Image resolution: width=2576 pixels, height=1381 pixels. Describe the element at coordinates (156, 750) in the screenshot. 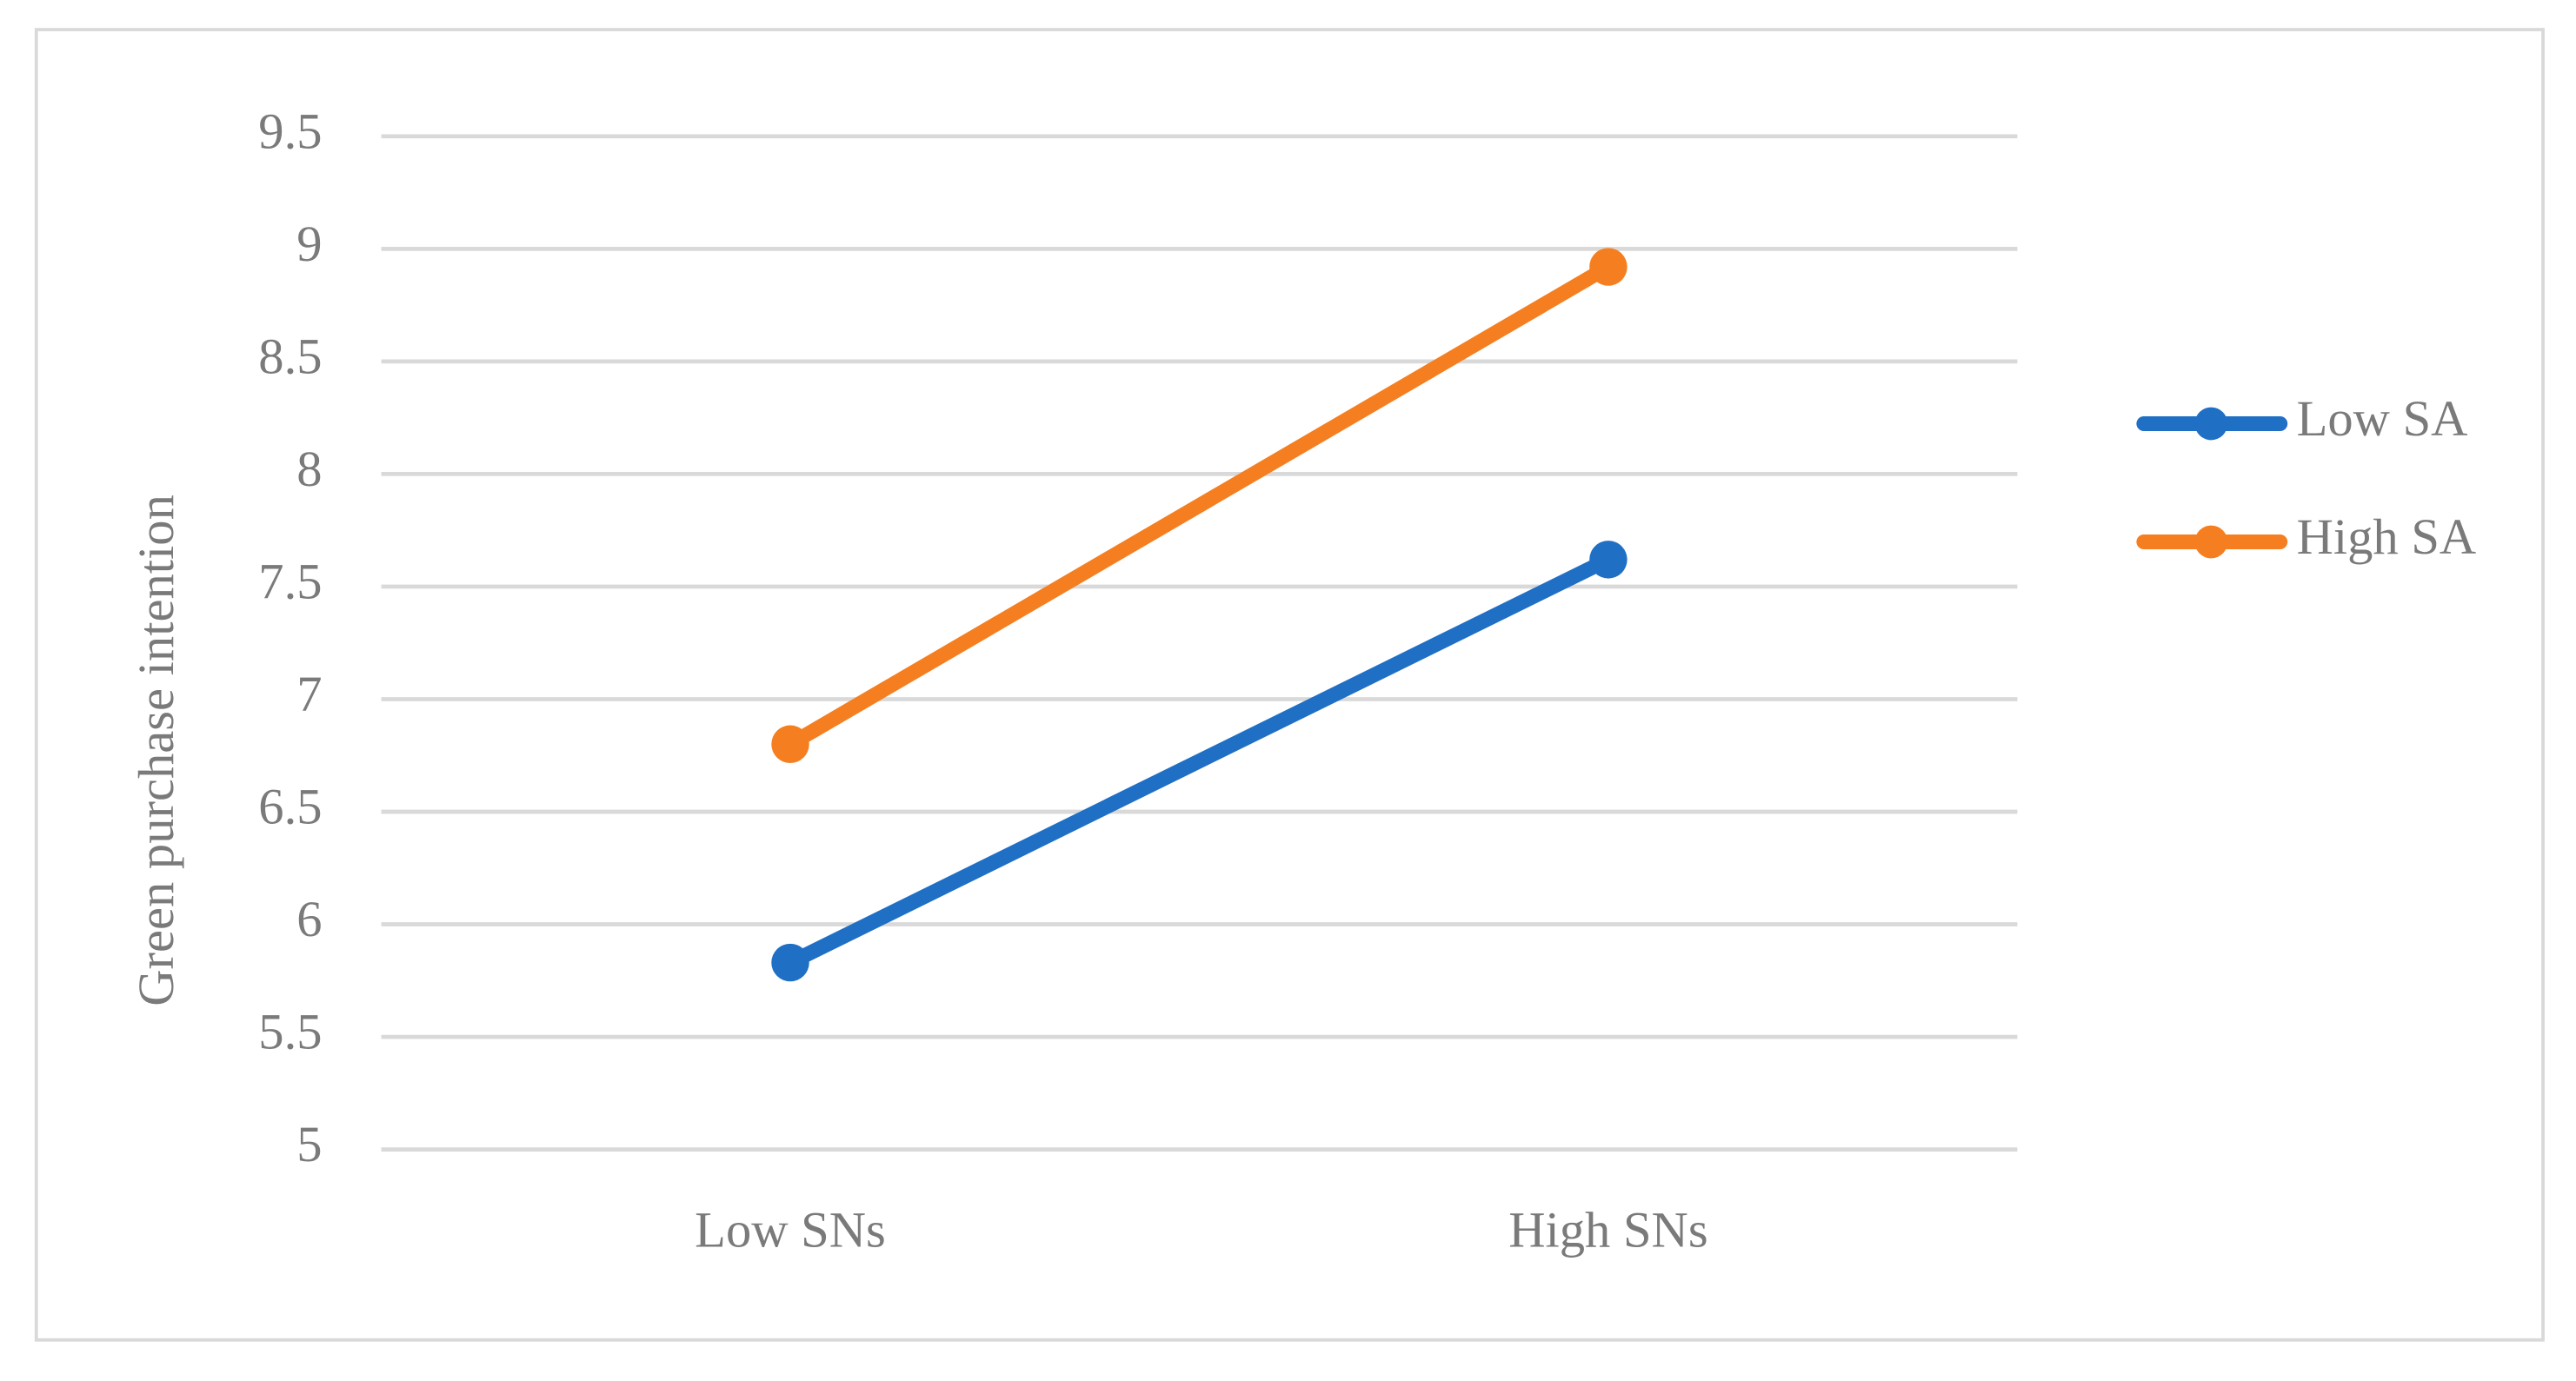

I see `y-axis-label: Green purchase intention` at that location.